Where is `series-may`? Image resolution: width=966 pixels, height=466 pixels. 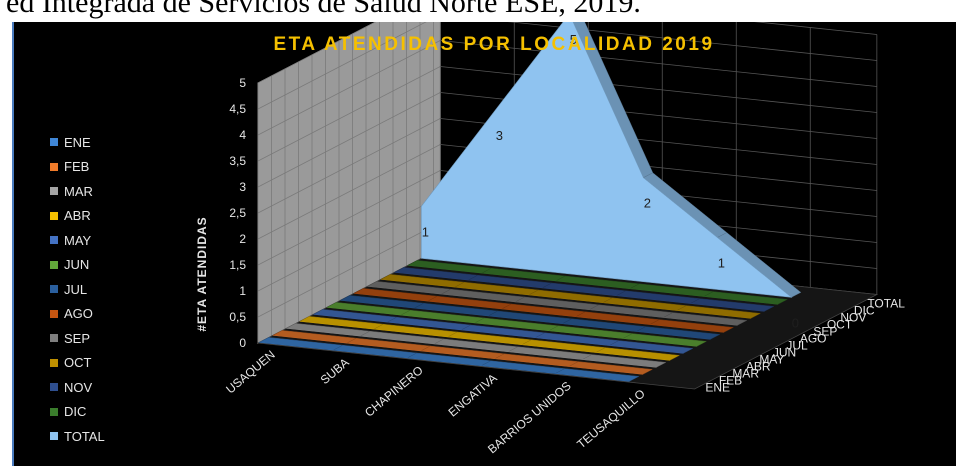
series-may is located at coordinates (503, 331).